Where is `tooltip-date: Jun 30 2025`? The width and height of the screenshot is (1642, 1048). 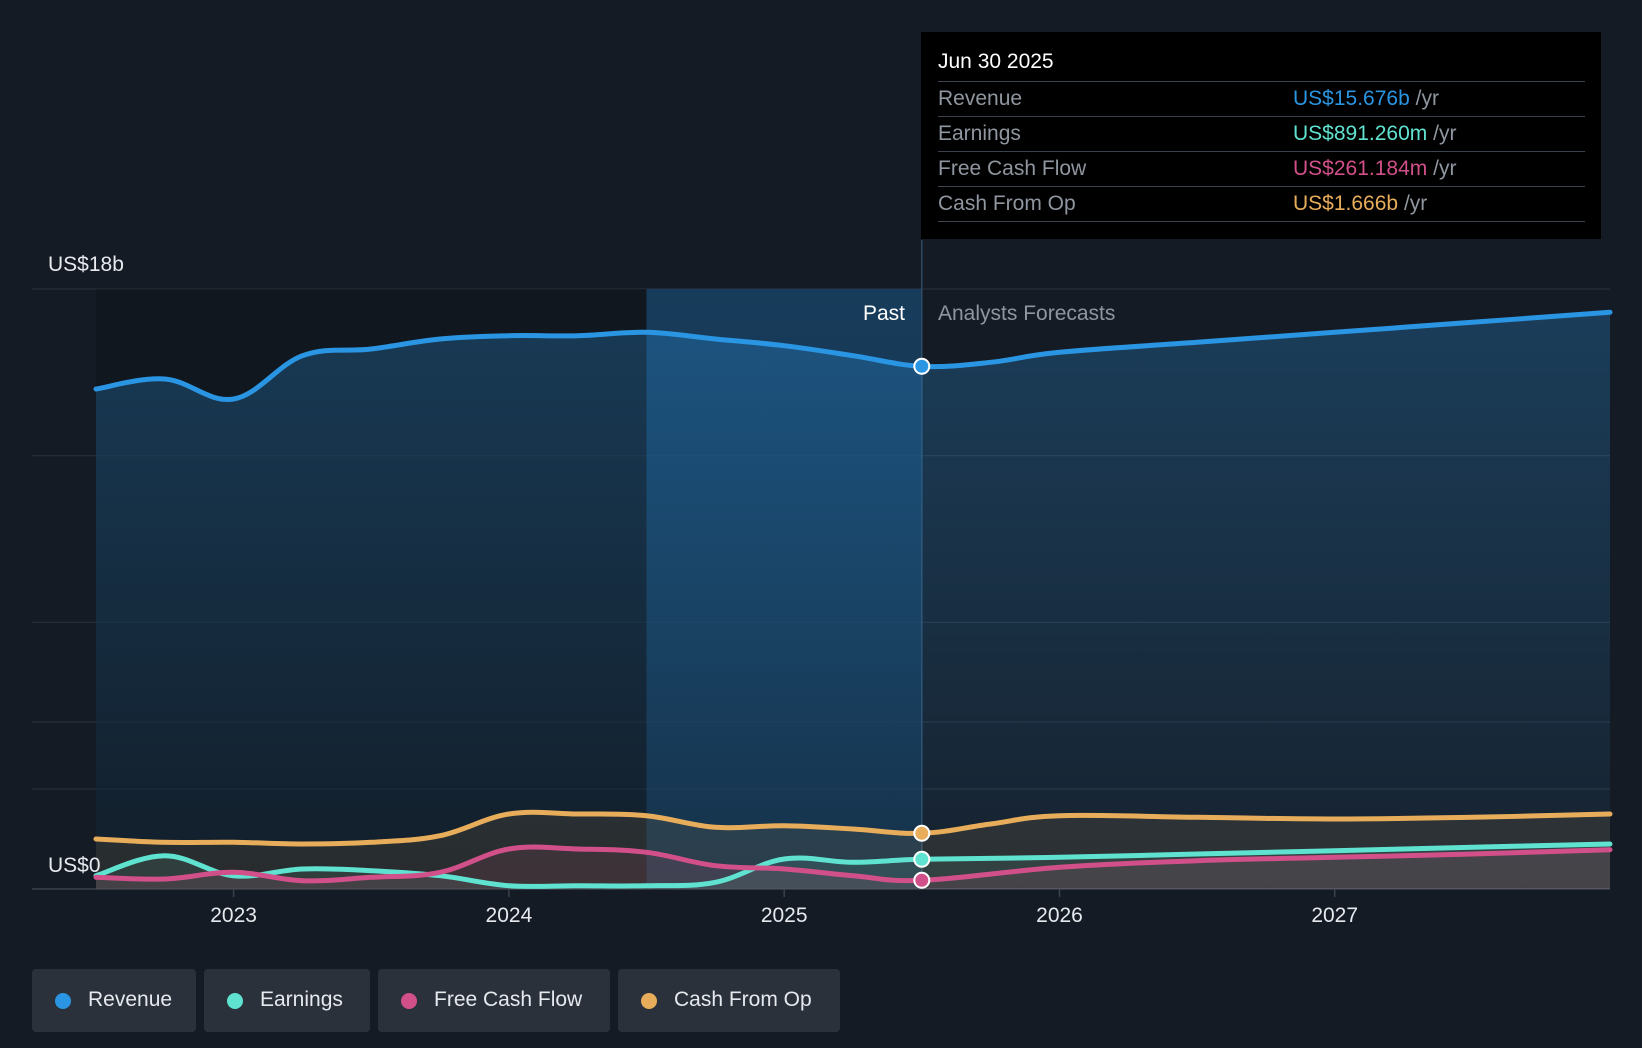 tooltip-date: Jun 30 2025 is located at coordinates (996, 61).